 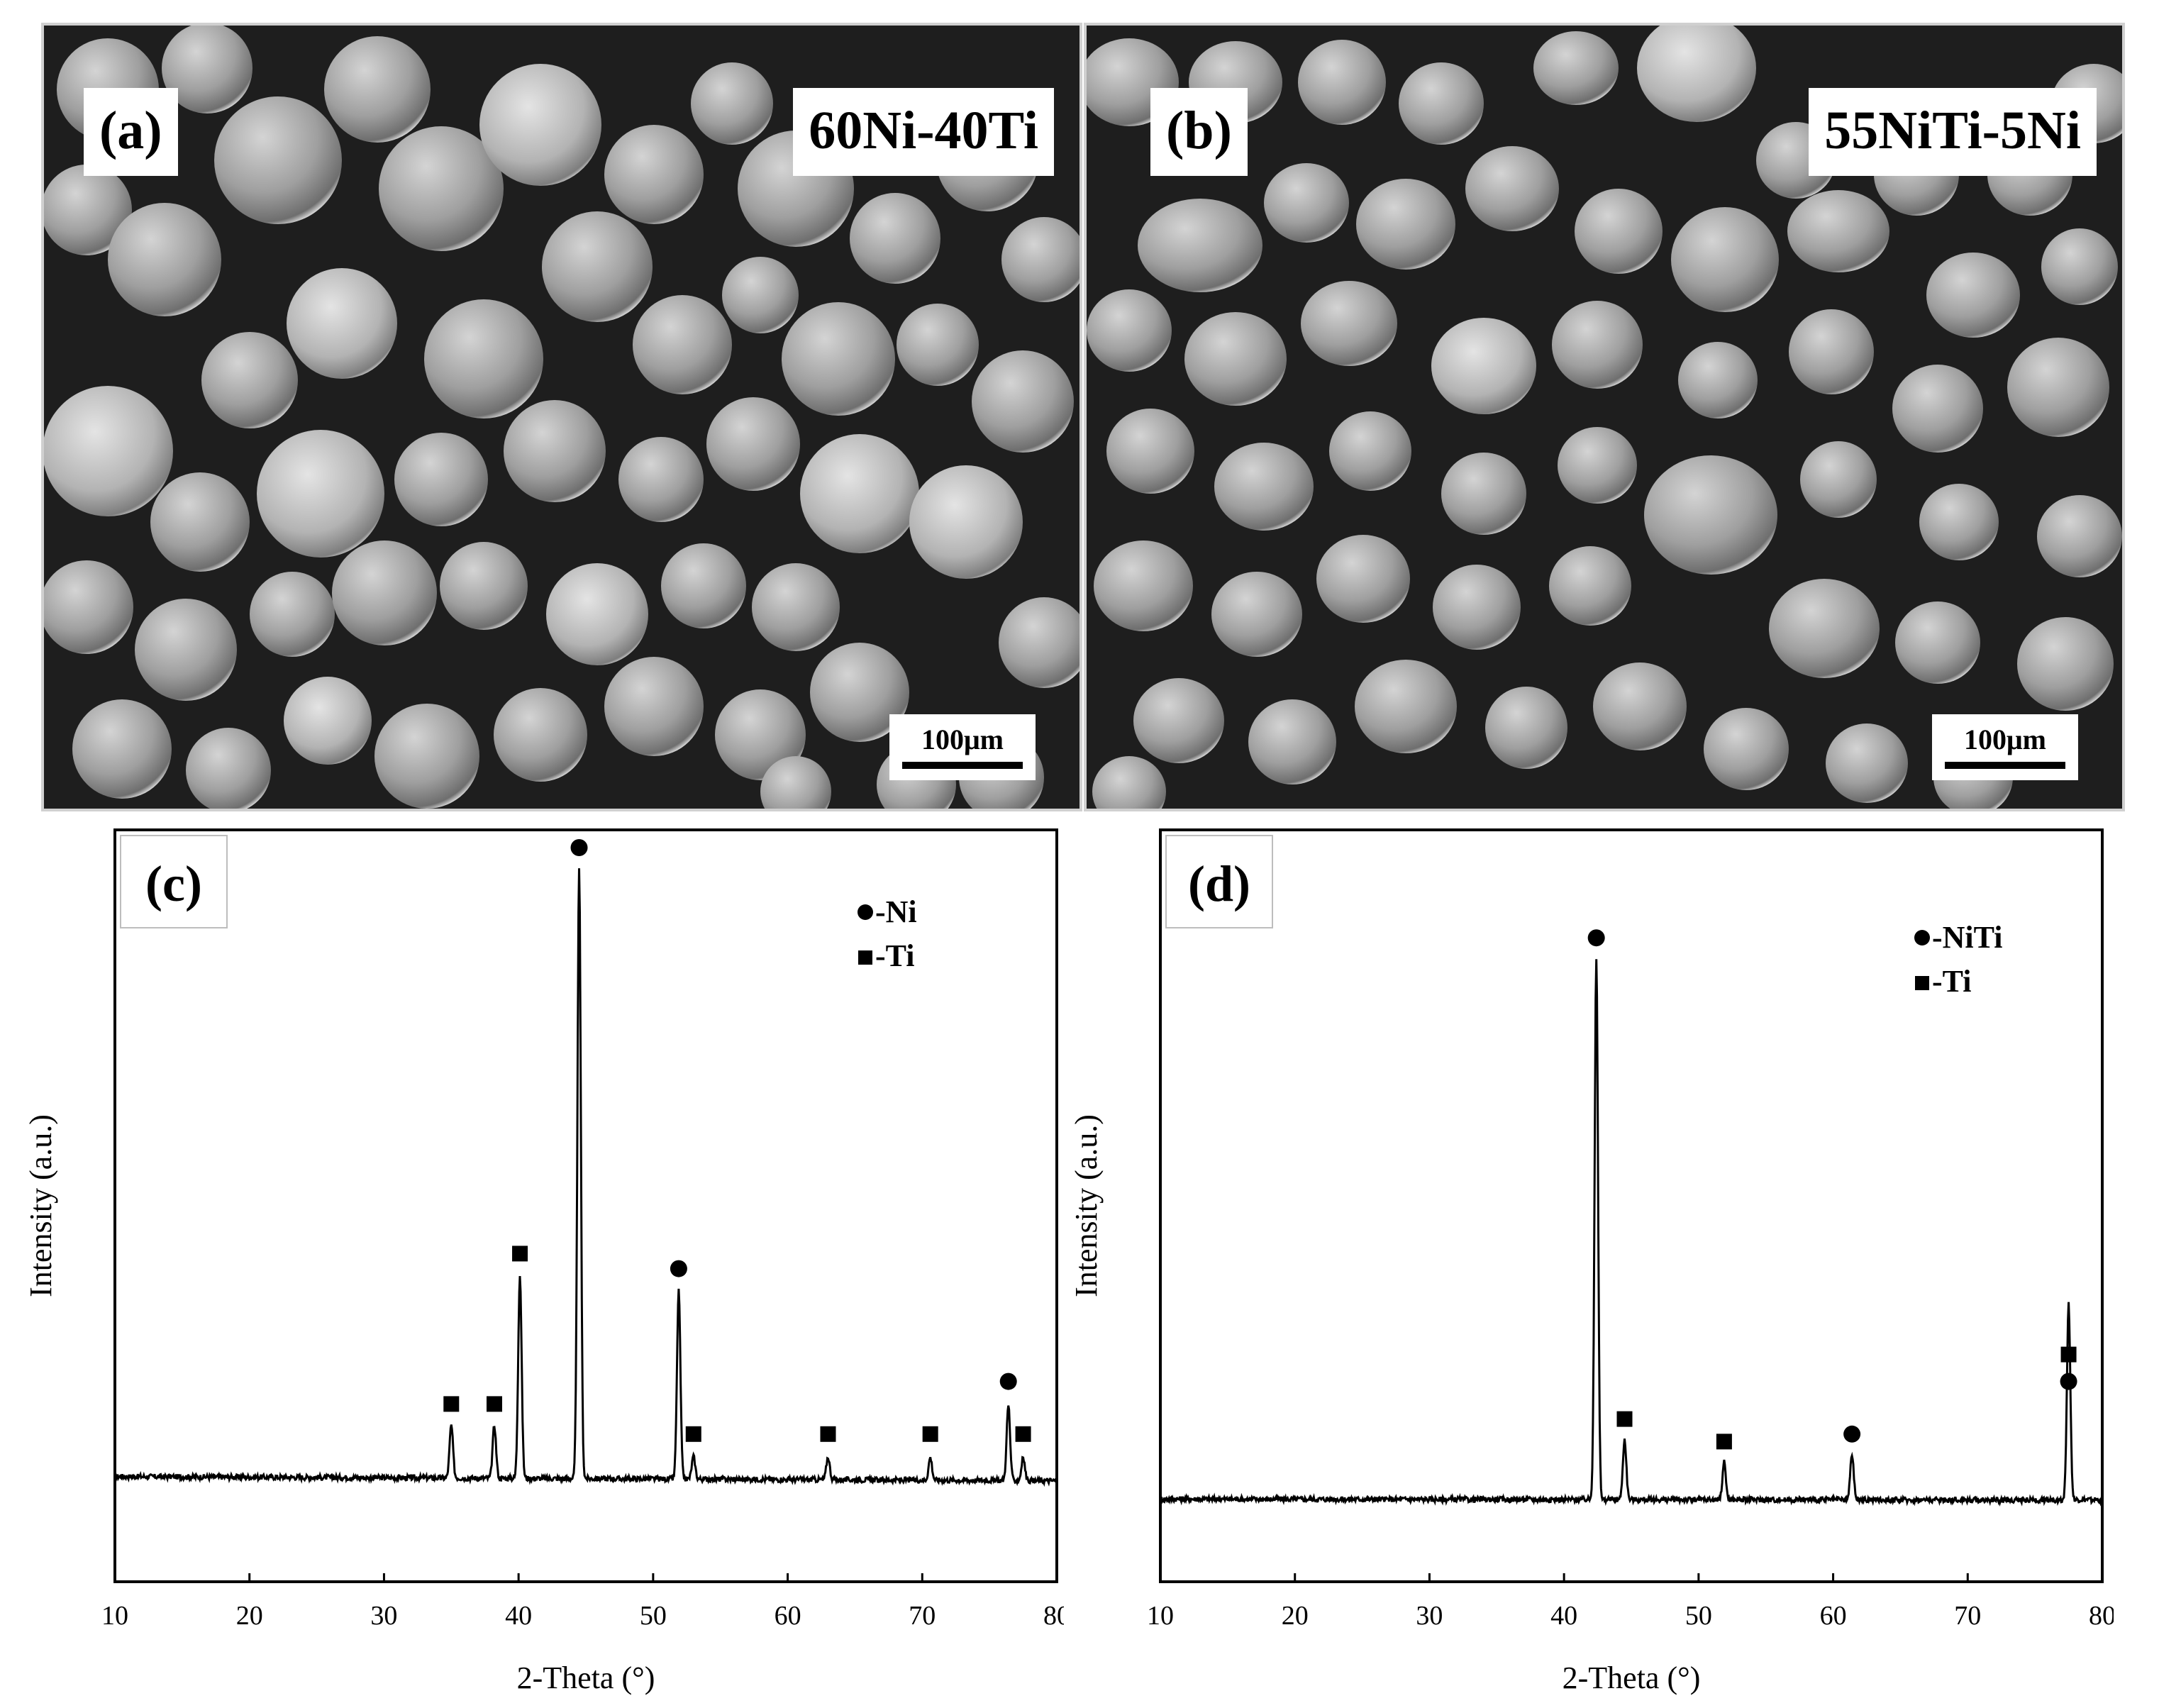 I want to click on scale-bar-box-b: 100μm, so click(x=2005, y=747).